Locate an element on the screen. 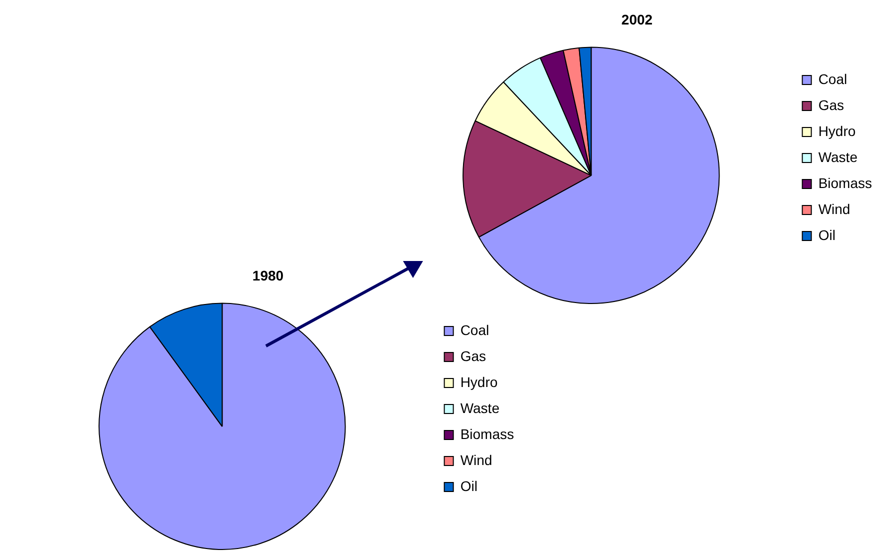  chart-title: 1980 is located at coordinates (268, 275).